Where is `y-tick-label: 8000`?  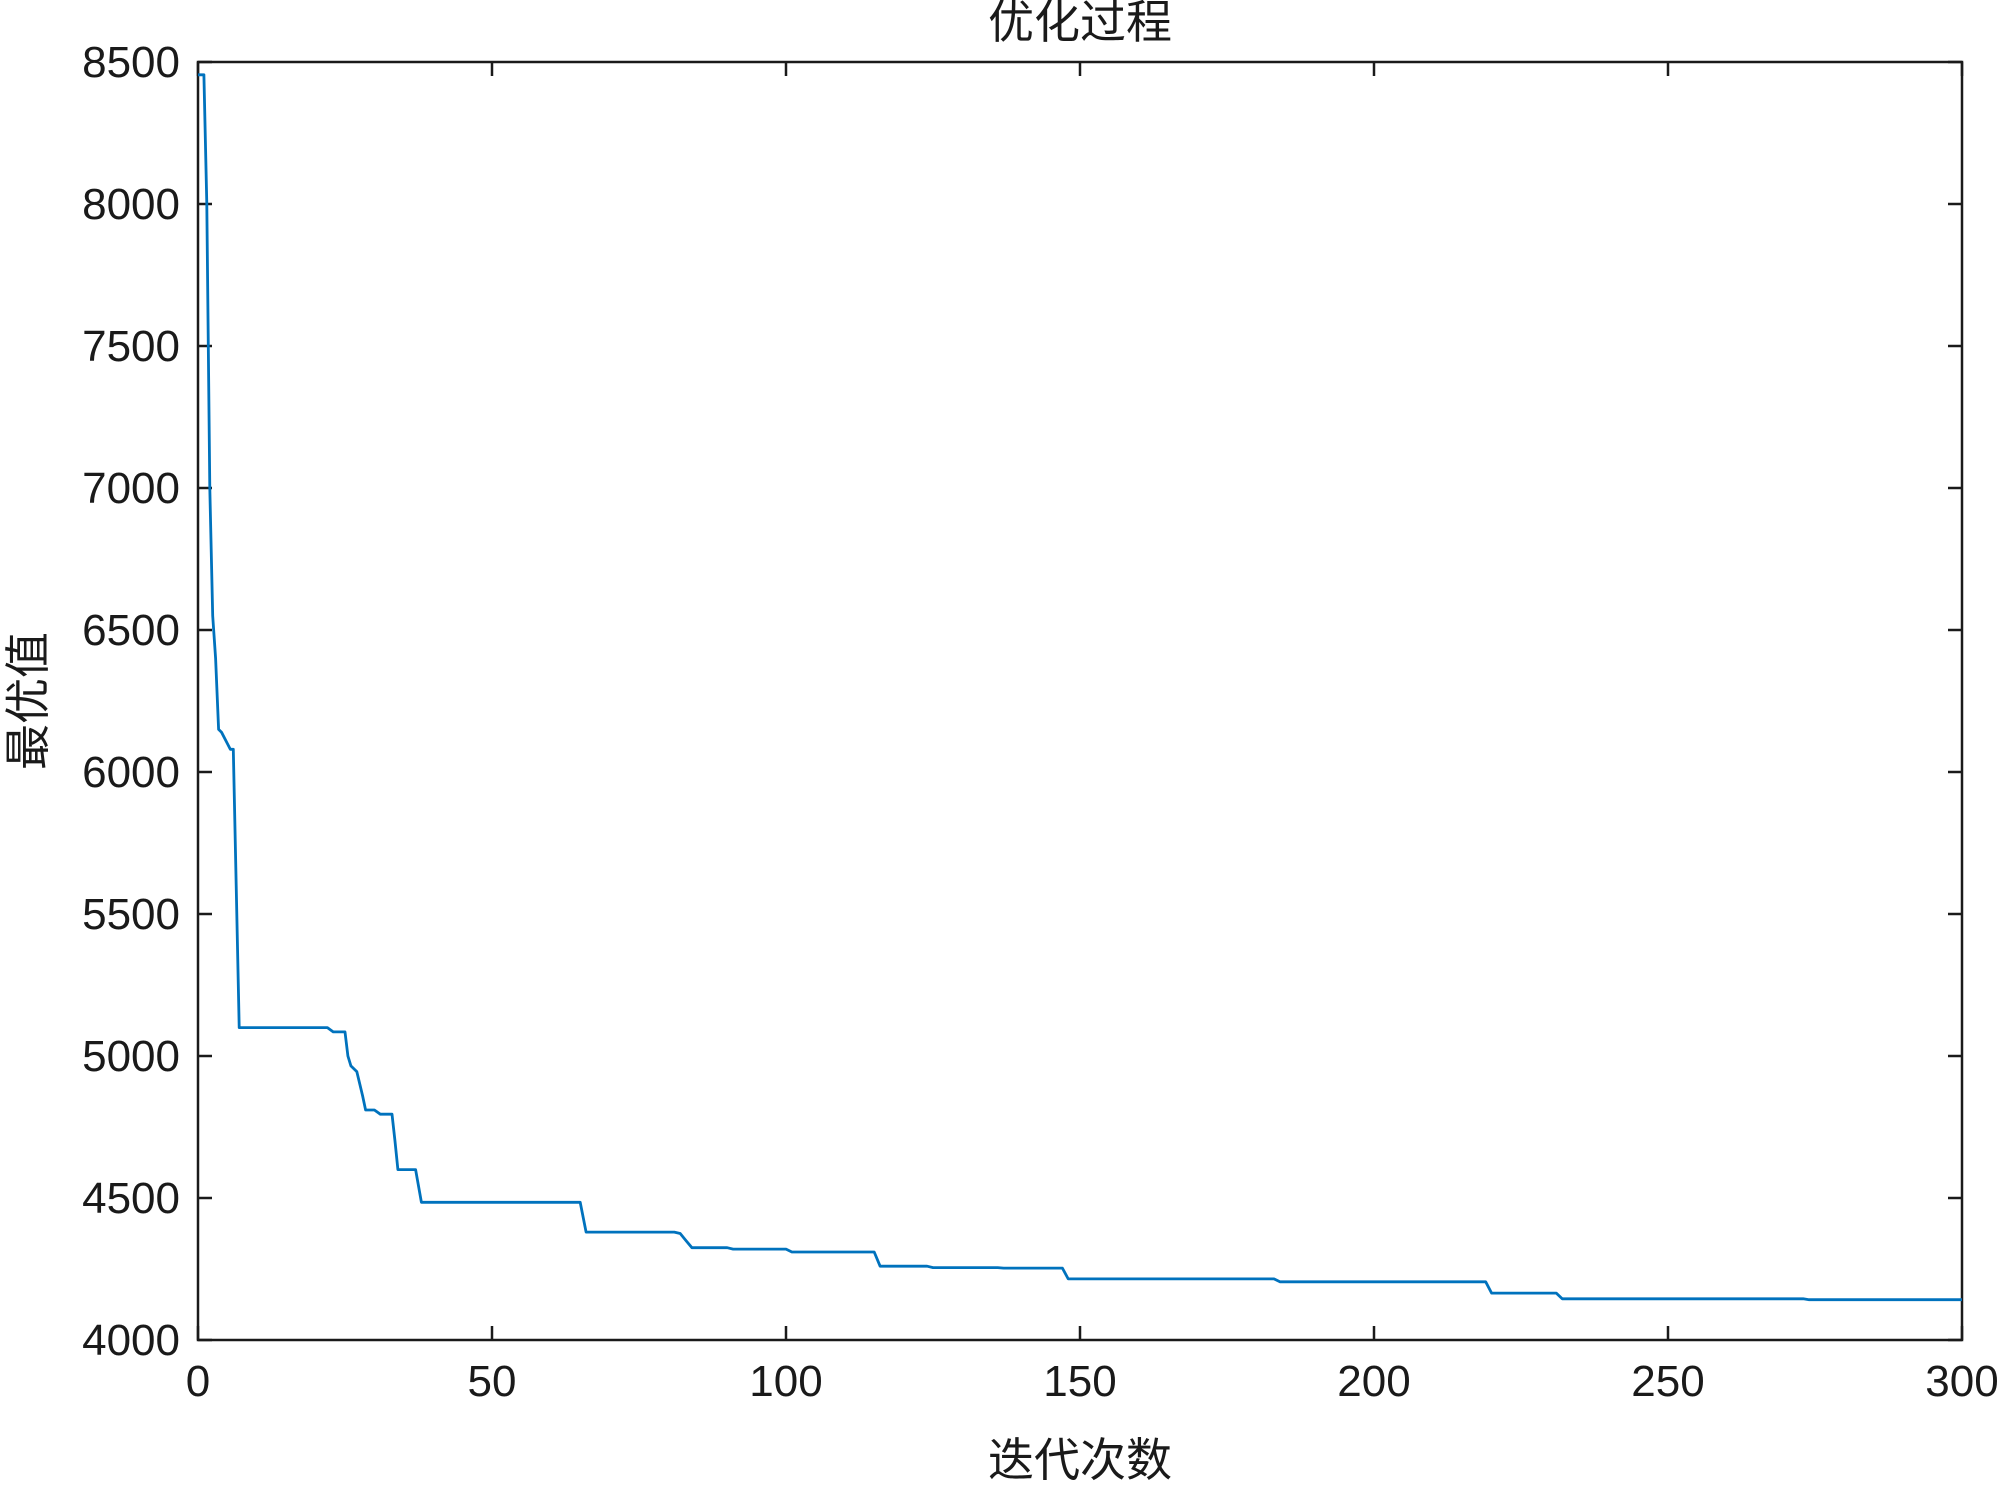 y-tick-label: 8000 is located at coordinates (131, 204).